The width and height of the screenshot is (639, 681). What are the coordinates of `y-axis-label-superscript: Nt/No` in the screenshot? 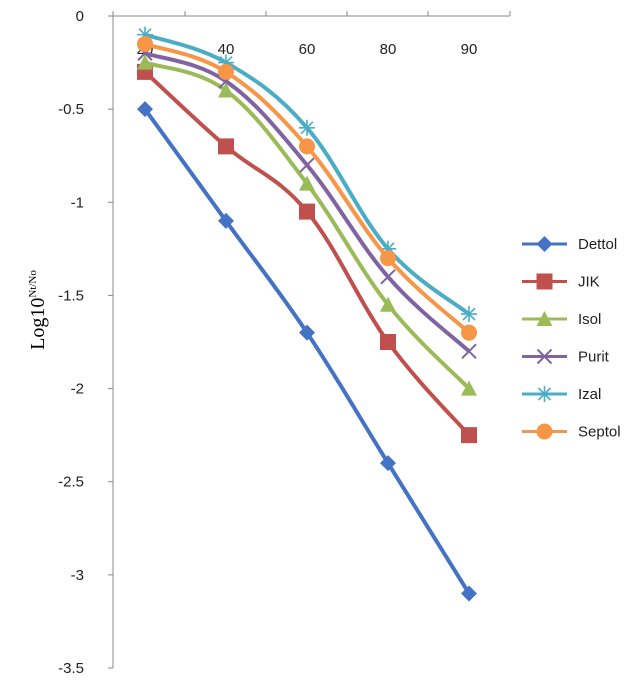 It's located at (33, 284).